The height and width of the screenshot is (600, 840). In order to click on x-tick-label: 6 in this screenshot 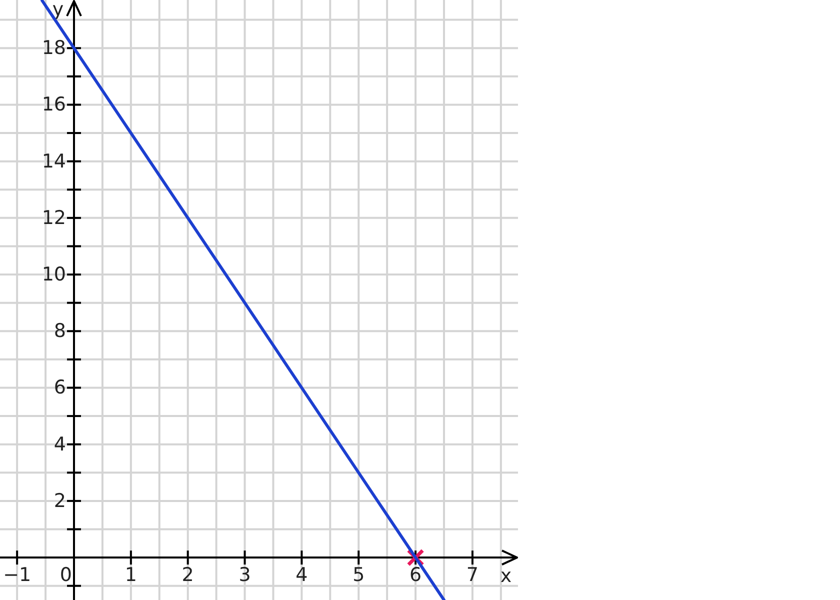, I will do `click(415, 575)`.